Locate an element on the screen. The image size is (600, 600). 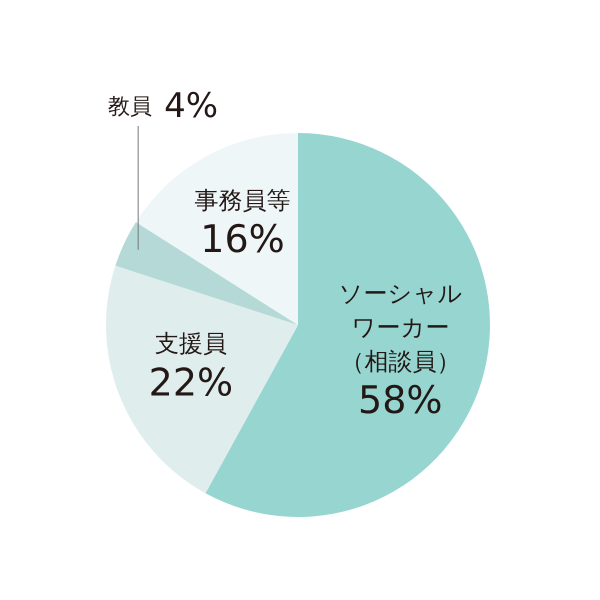
data-label: 58% is located at coordinates (400, 400).